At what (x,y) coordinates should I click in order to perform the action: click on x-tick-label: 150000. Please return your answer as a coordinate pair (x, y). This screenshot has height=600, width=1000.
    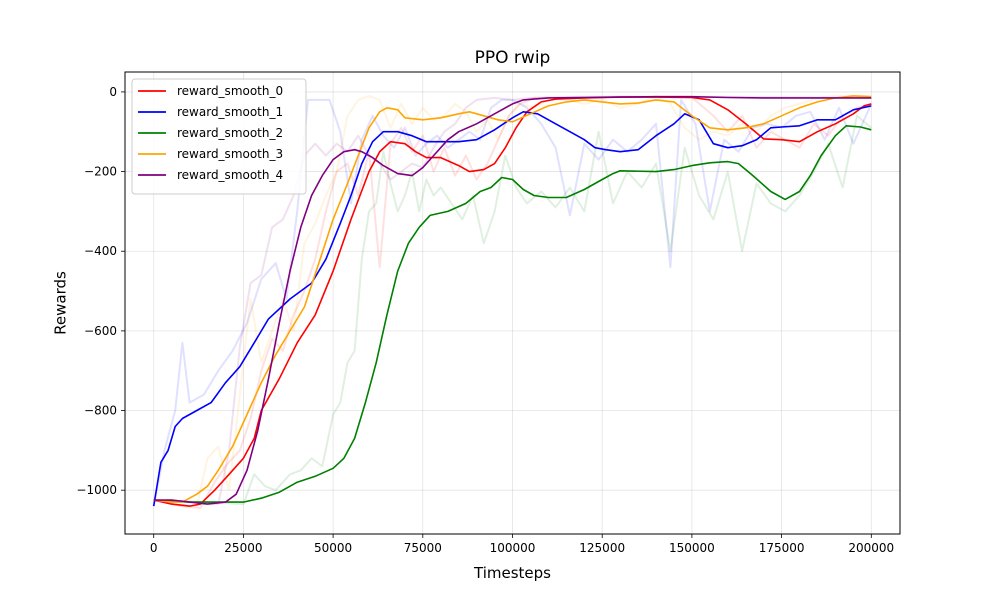
    Looking at the image, I should click on (692, 548).